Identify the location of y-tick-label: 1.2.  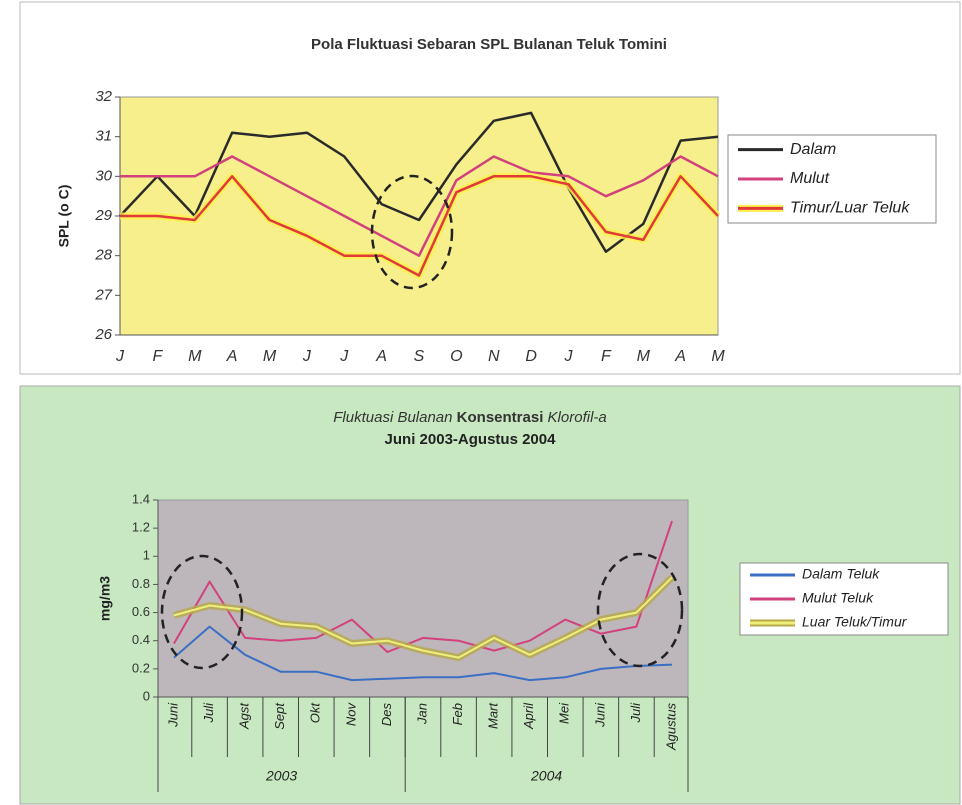
(141, 527).